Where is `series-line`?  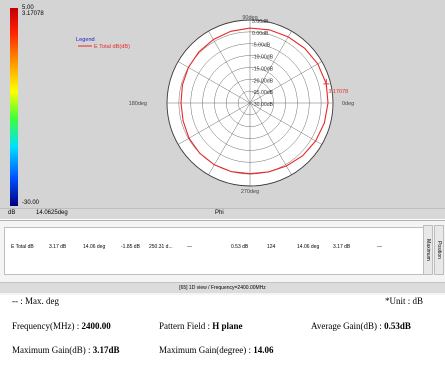
series-line is located at coordinates (254, 101).